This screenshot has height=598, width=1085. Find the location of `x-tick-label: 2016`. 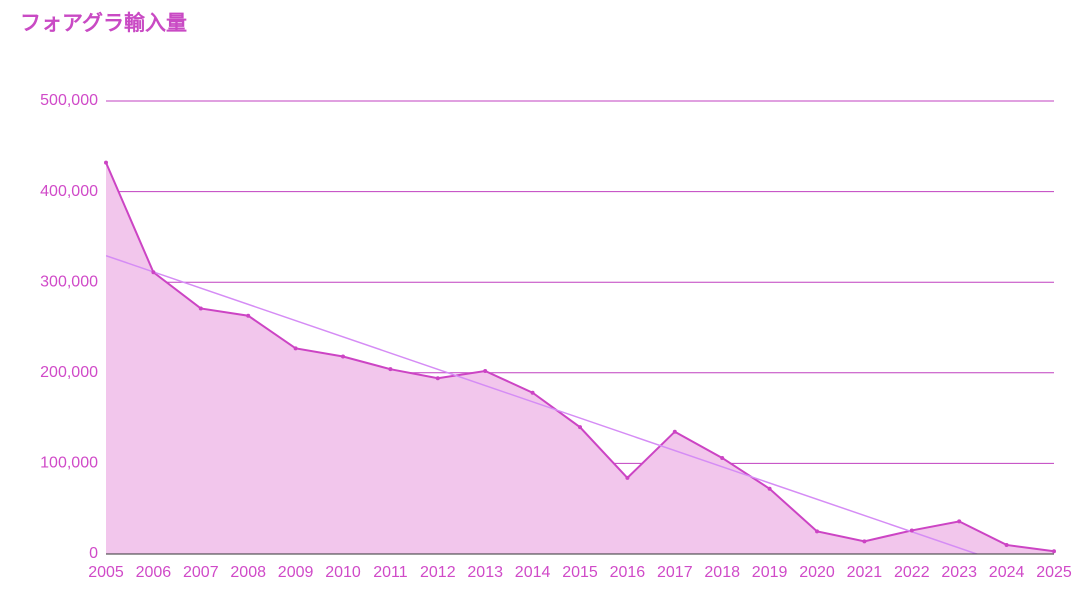

x-tick-label: 2016 is located at coordinates (628, 572).